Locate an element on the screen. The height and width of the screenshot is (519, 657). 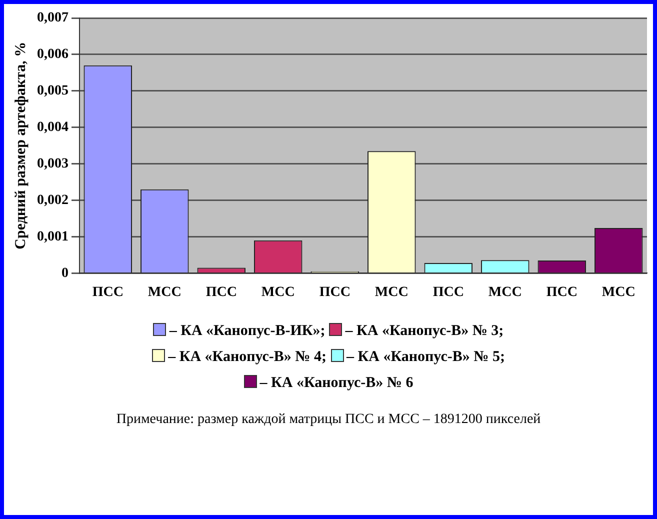
y-tick-label: 0 is located at coordinates (65, 273).